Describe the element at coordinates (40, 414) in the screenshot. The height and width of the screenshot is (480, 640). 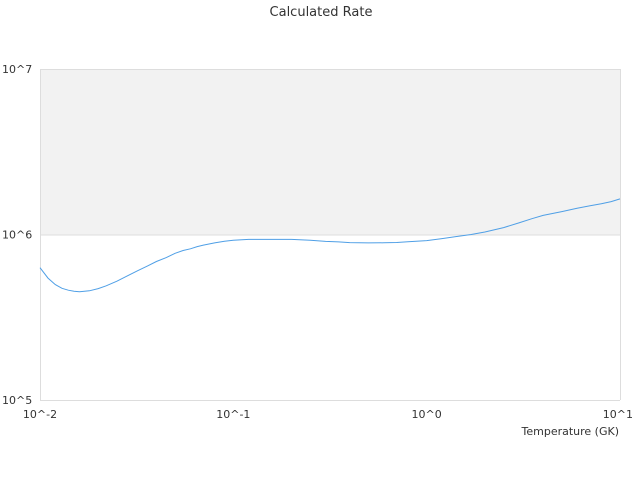
I see `x-tick-label-0: 10^-2` at that location.